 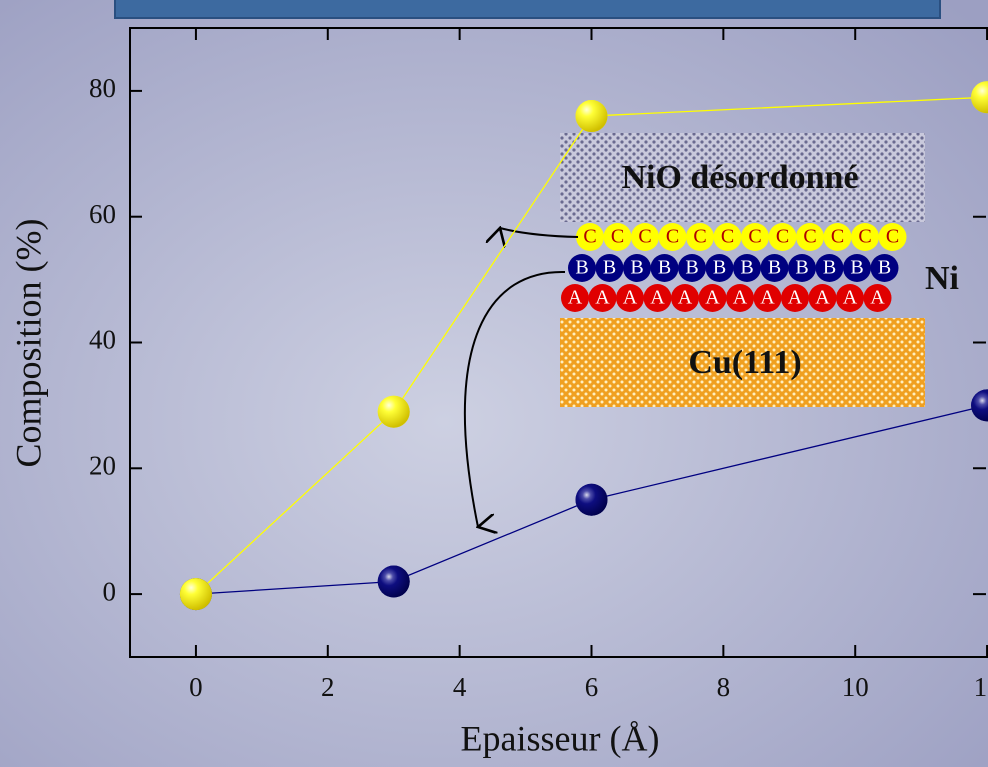 What do you see at coordinates (460, 687) in the screenshot?
I see `x-tick-label: 4` at bounding box center [460, 687].